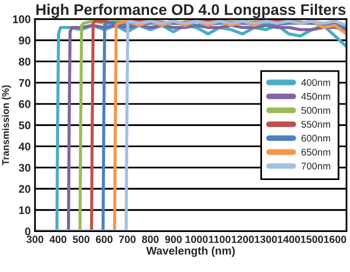 The image size is (350, 272). What do you see at coordinates (191, 11) in the screenshot?
I see `chart-title: High Performance OD 4.0 Longpass Filters` at bounding box center [191, 11].